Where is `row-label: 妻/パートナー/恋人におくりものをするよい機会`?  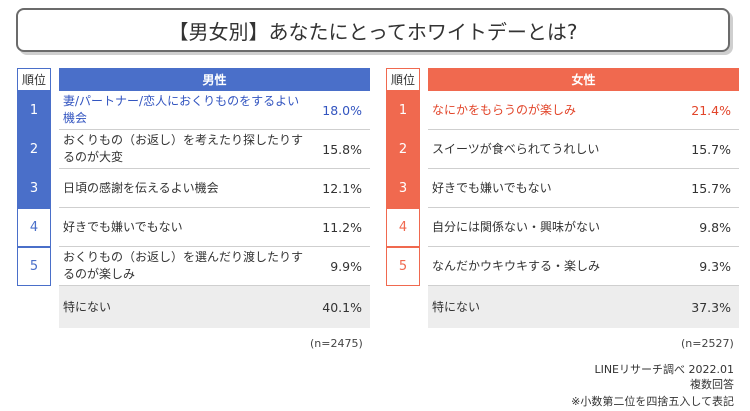
row-label: 妻/パートナー/恋人におくりものをするよい機会 is located at coordinates (181, 109).